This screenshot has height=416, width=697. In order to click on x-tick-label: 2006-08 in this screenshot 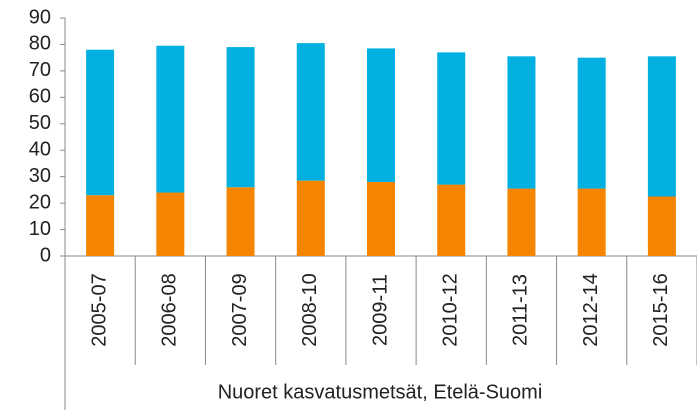, I will do `click(170, 309)`.